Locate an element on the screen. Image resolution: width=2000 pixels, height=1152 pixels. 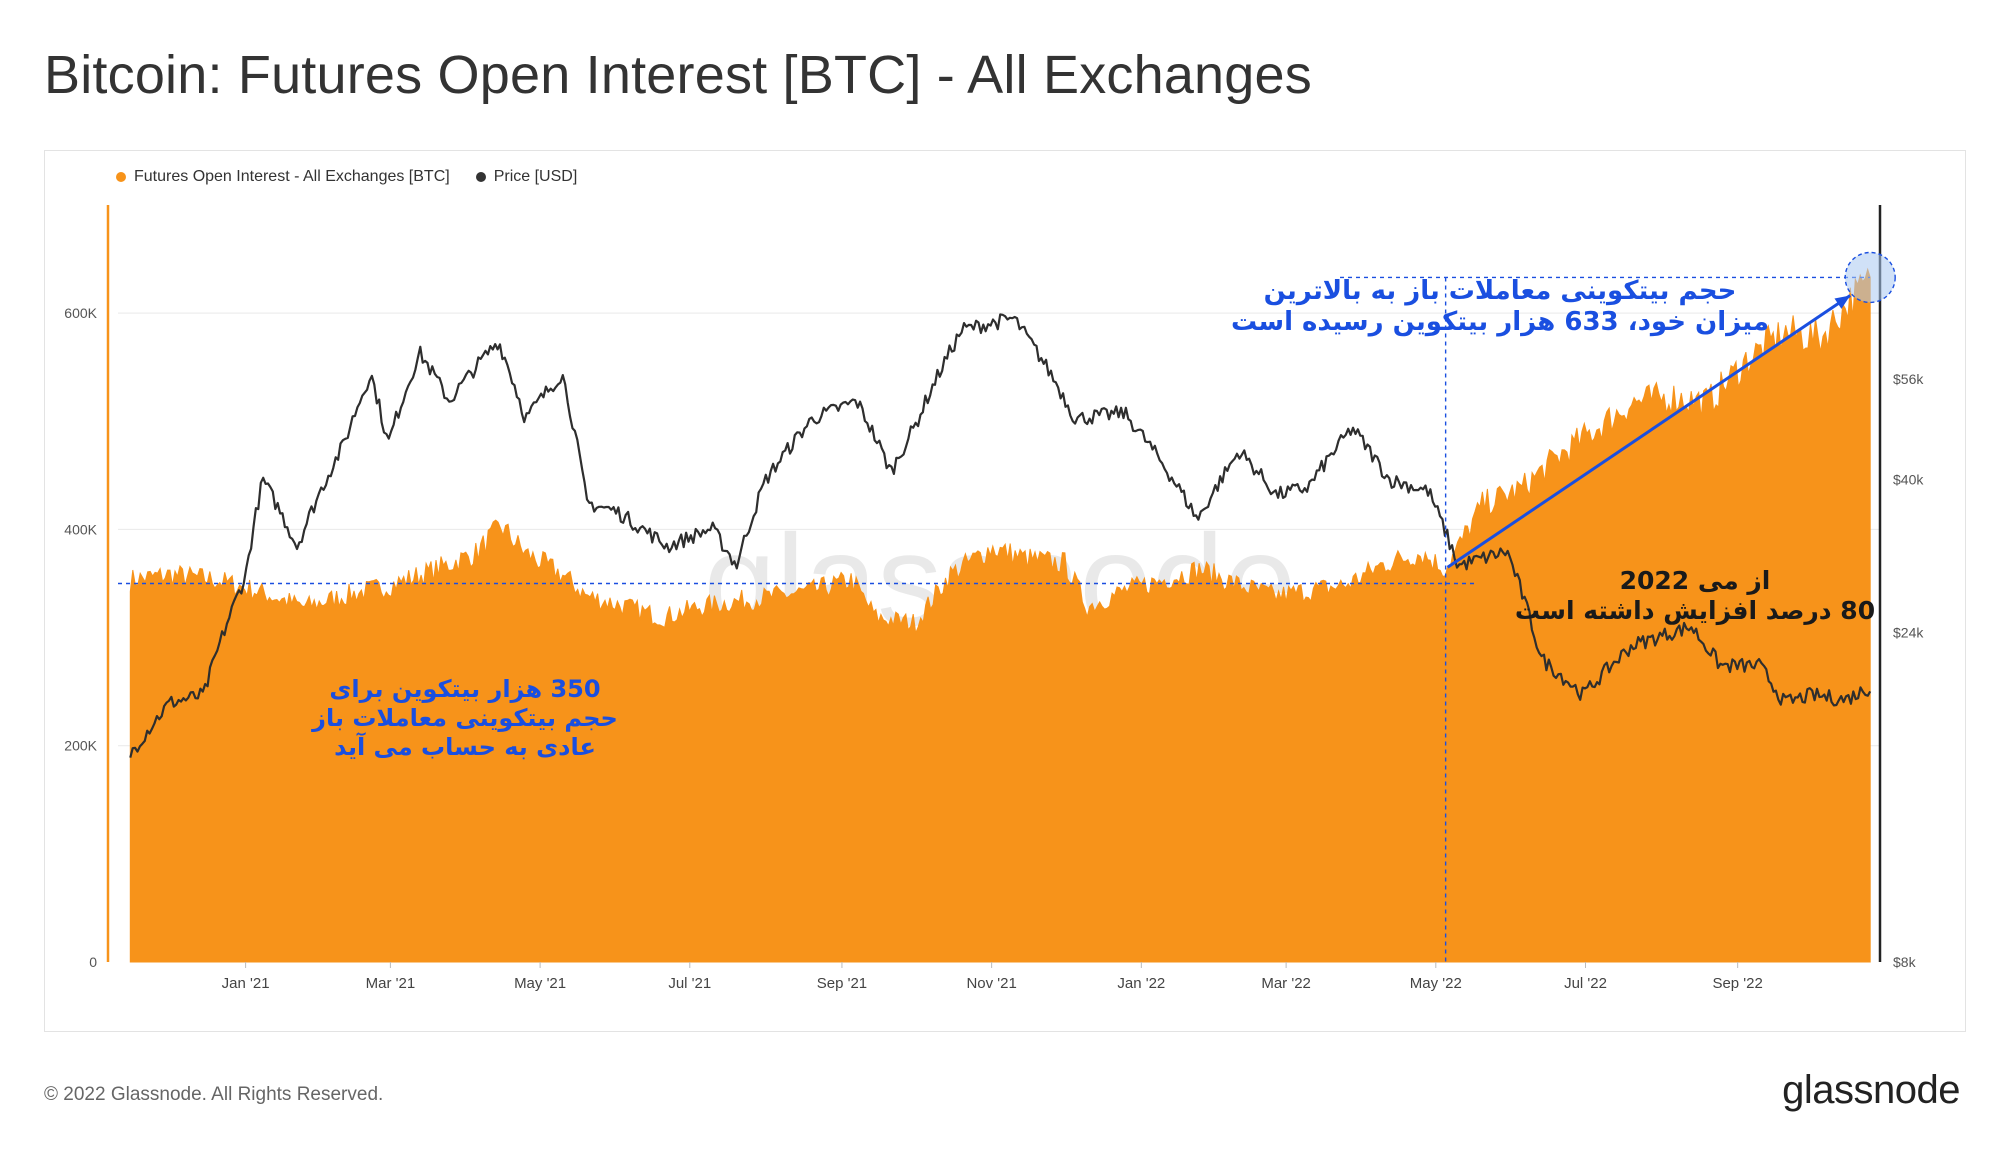
legend-label-price: Price [USD] is located at coordinates (535, 176).